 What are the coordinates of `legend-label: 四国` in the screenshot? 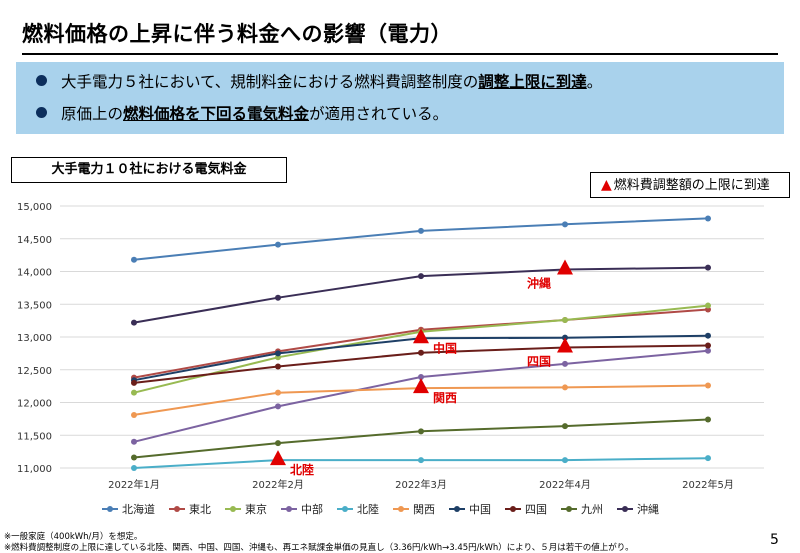 It's located at (536, 509).